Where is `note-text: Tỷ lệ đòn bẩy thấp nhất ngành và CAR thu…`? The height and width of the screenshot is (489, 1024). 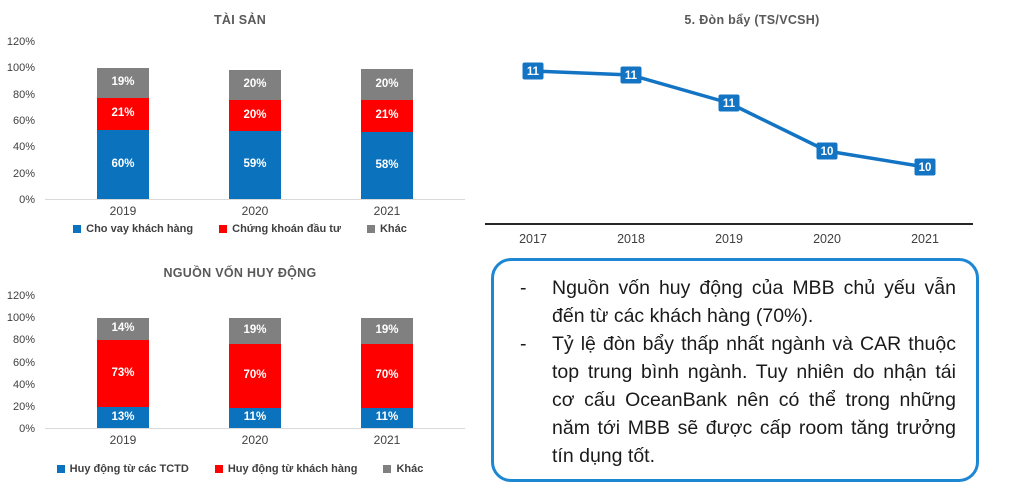 note-text: Tỷ lệ đòn bẩy thấp nhất ngành và CAR thu… is located at coordinates (754, 400).